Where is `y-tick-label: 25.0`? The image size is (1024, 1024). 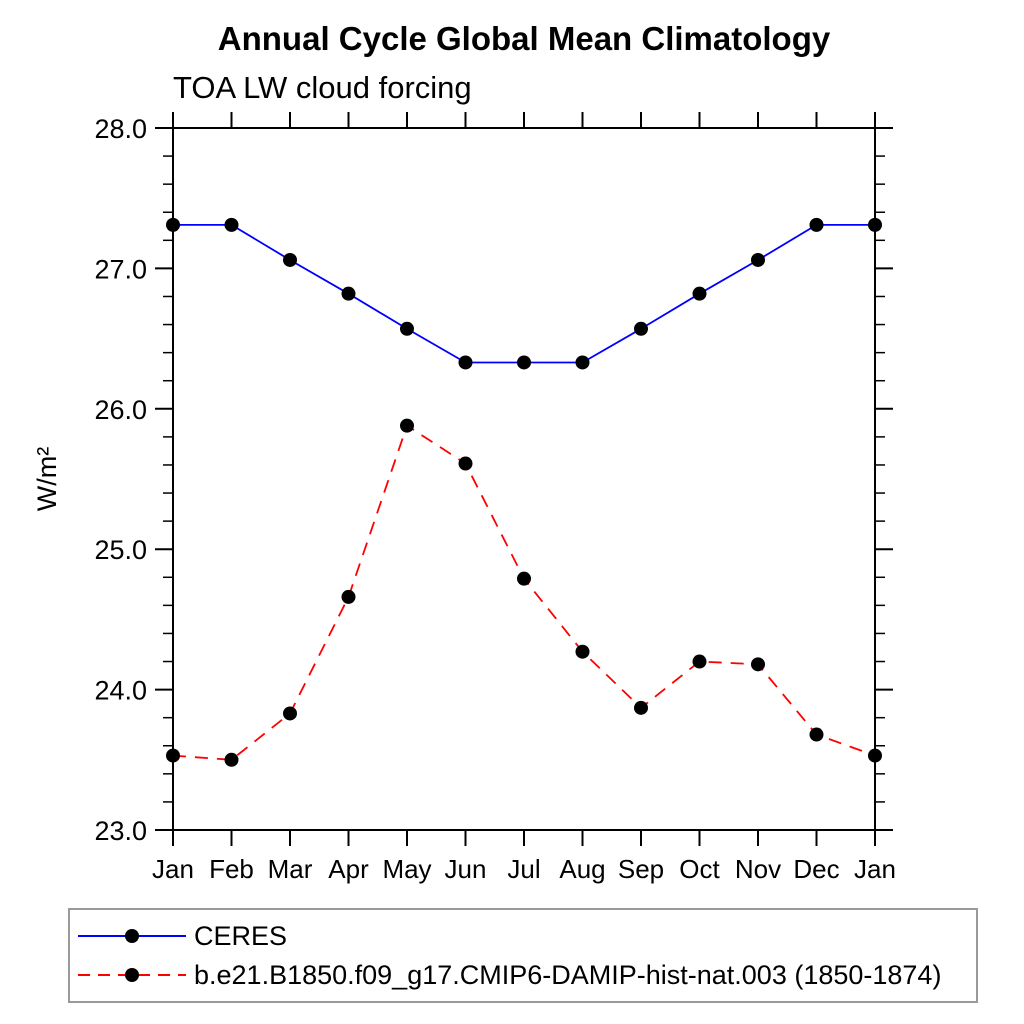
y-tick-label: 25.0 is located at coordinates (120, 550).